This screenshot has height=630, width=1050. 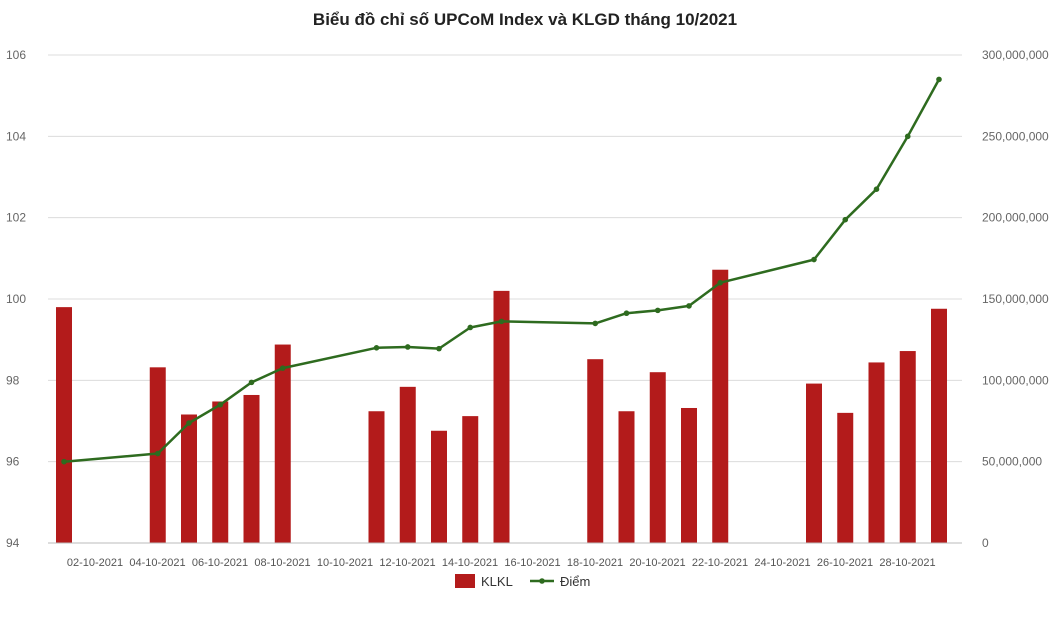 What do you see at coordinates (595, 563) in the screenshot?
I see `x-tick-label: 18-10-2021` at bounding box center [595, 563].